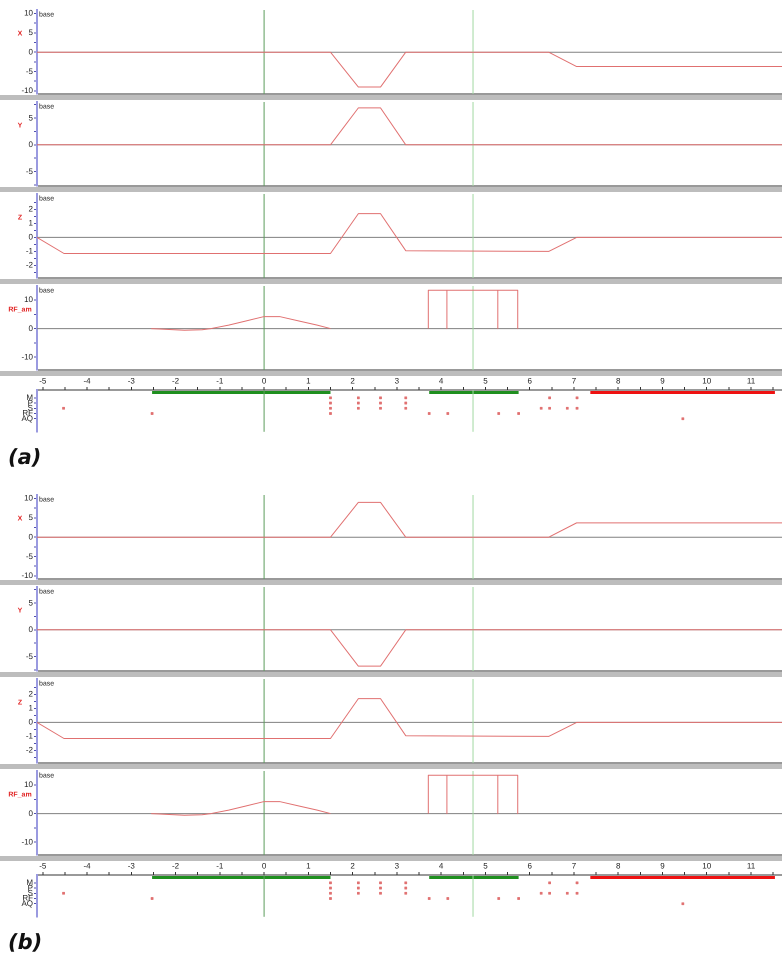 This screenshot has width=782, height=964. Describe the element at coordinates (25, 942) in the screenshot. I see `text: (b)` at that location.